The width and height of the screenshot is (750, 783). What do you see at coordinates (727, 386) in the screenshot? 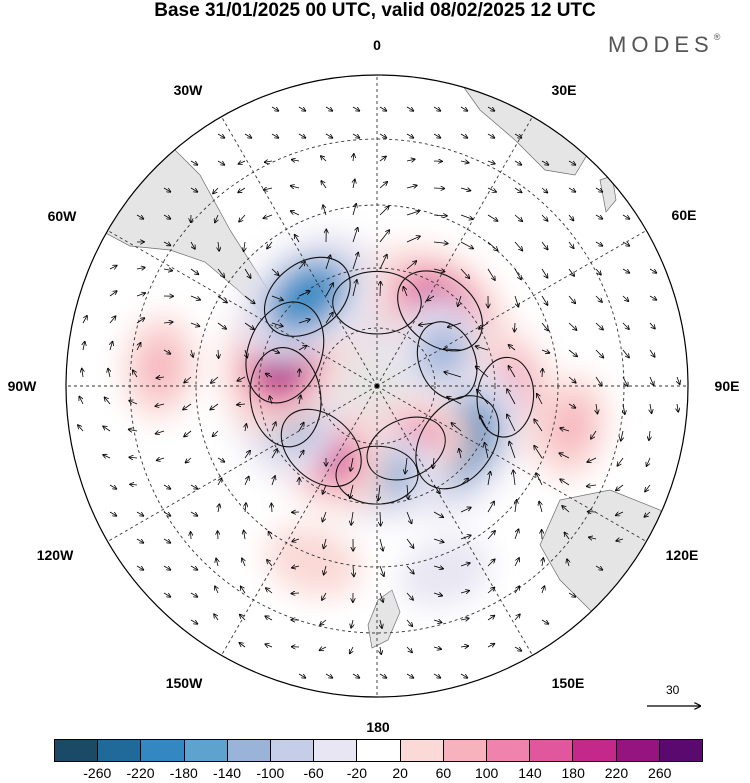
I see `lon-label-90e: 90E` at bounding box center [727, 386].